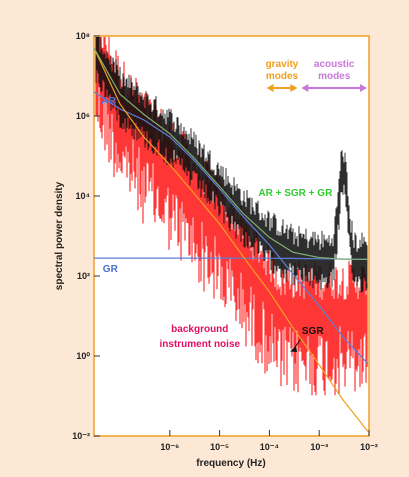 The height and width of the screenshot is (477, 409). What do you see at coordinates (231, 258) in the screenshot?
I see `series-line-gr` at bounding box center [231, 258].